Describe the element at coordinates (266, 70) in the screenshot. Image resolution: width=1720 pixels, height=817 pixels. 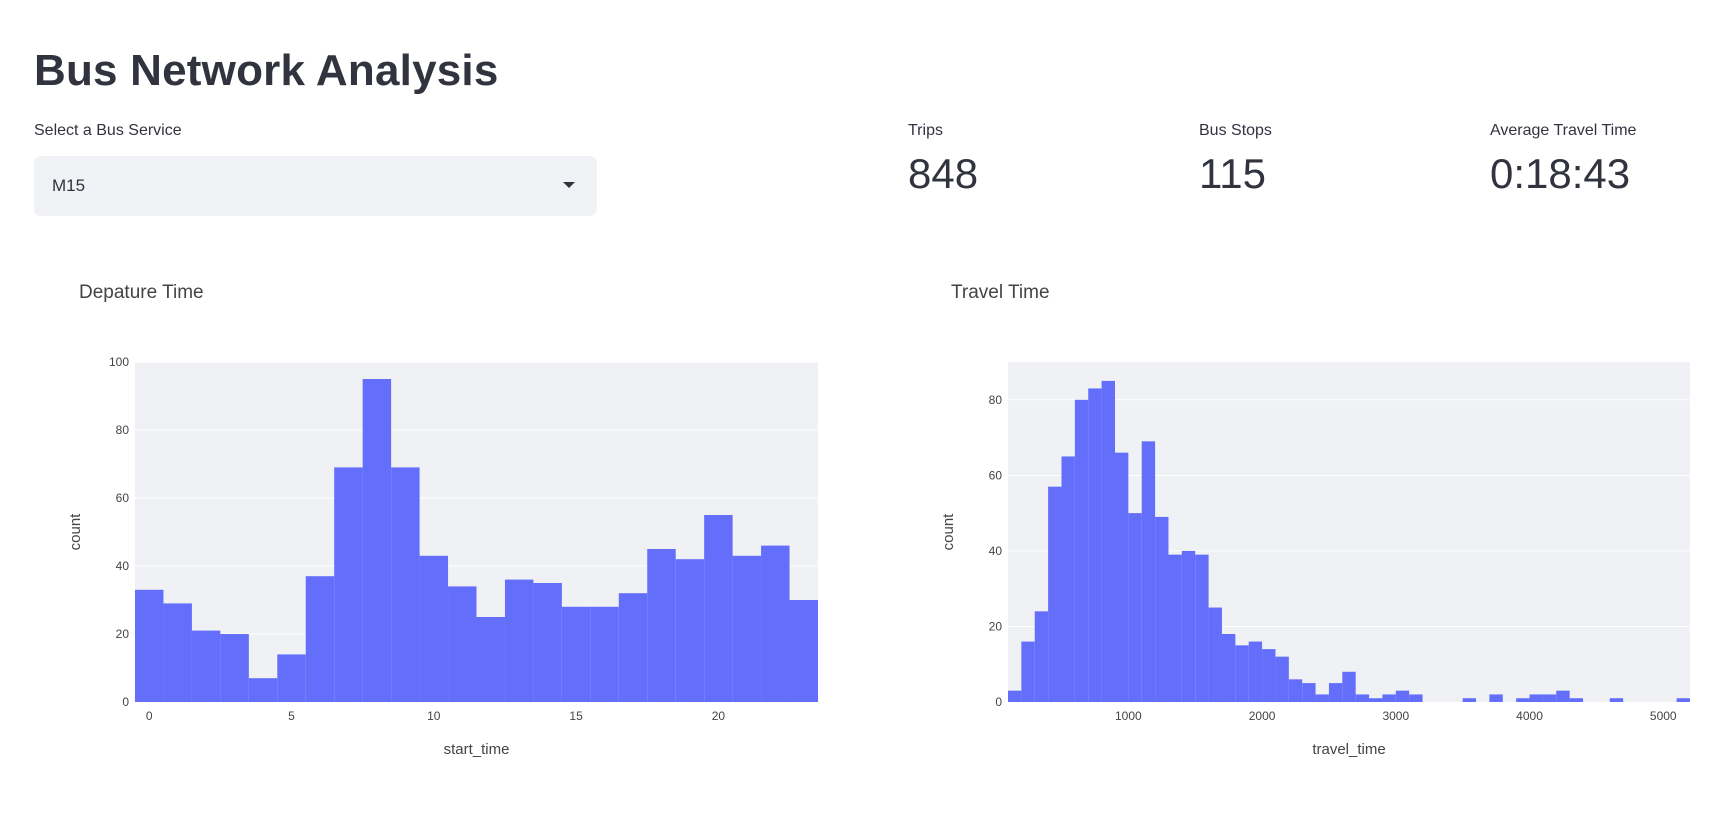
I see `page-title: Bus Network Analysis` at that location.